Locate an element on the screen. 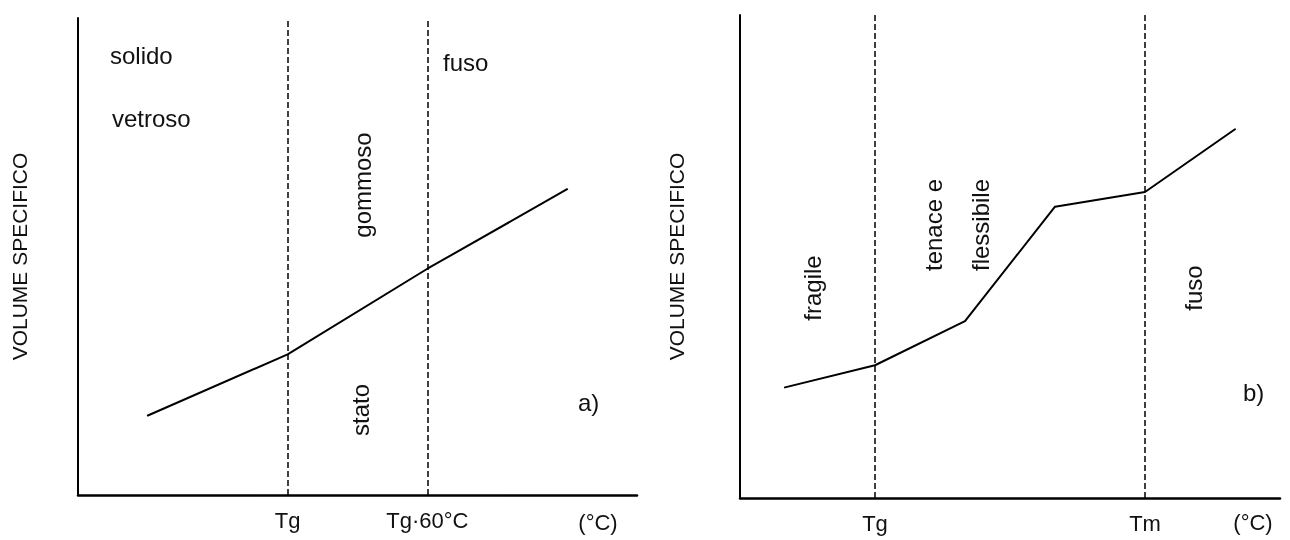  annotation: fuso is located at coordinates (1193, 288).